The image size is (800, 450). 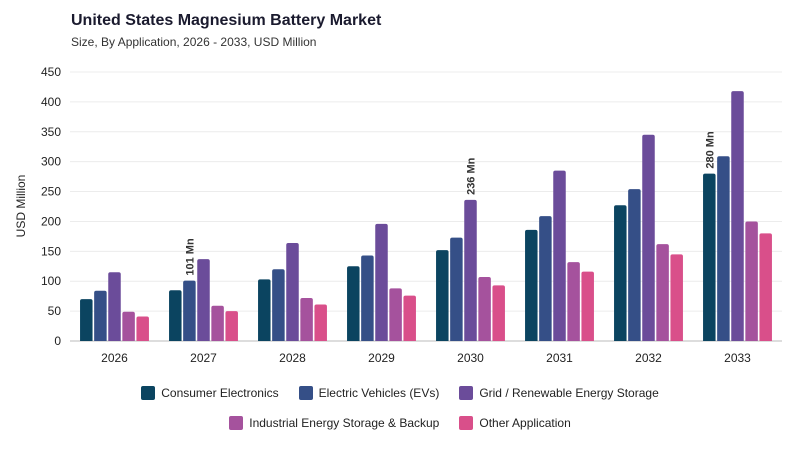 What do you see at coordinates (470, 358) in the screenshot?
I see `x-tick-label: 2030` at bounding box center [470, 358].